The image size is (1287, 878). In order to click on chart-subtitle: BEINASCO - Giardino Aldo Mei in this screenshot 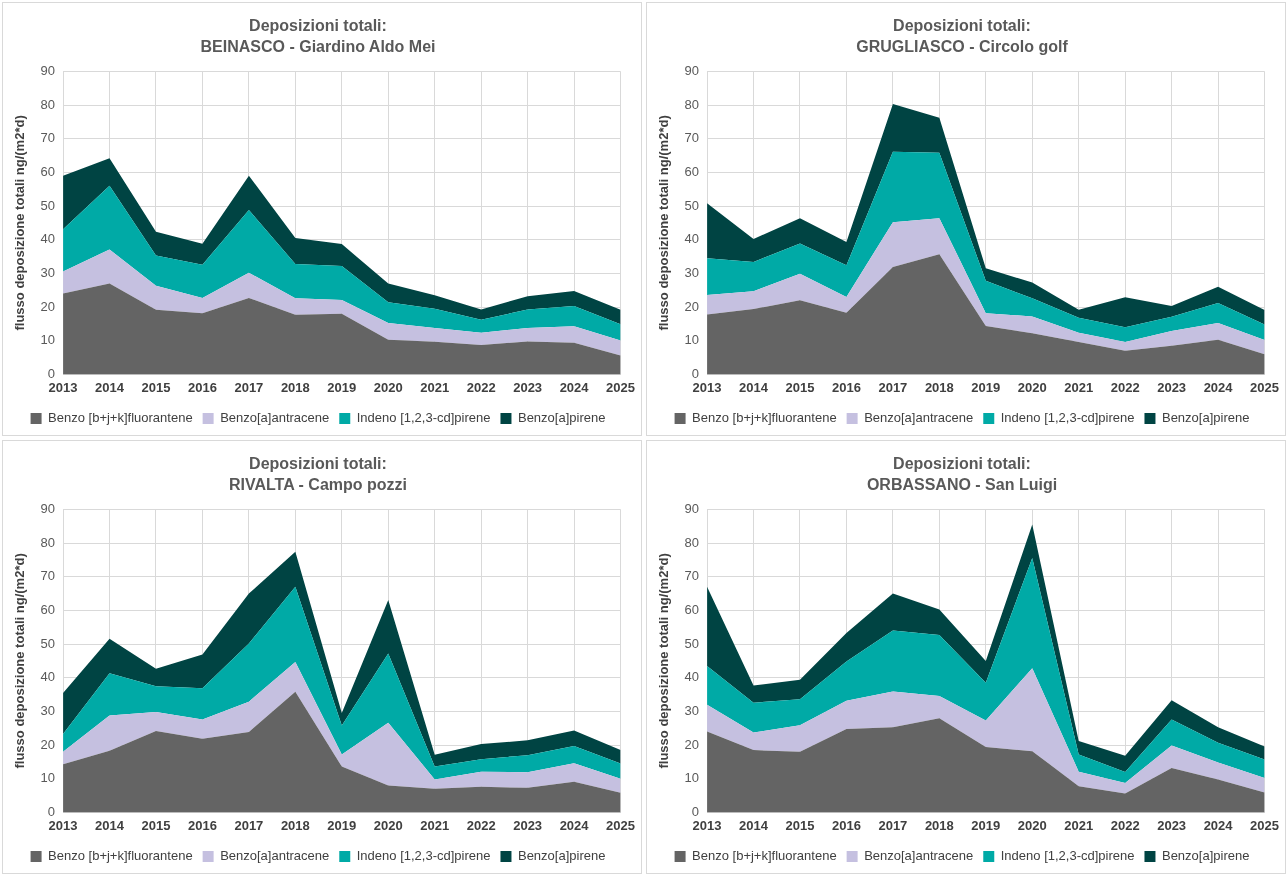, I will do `click(318, 47)`.